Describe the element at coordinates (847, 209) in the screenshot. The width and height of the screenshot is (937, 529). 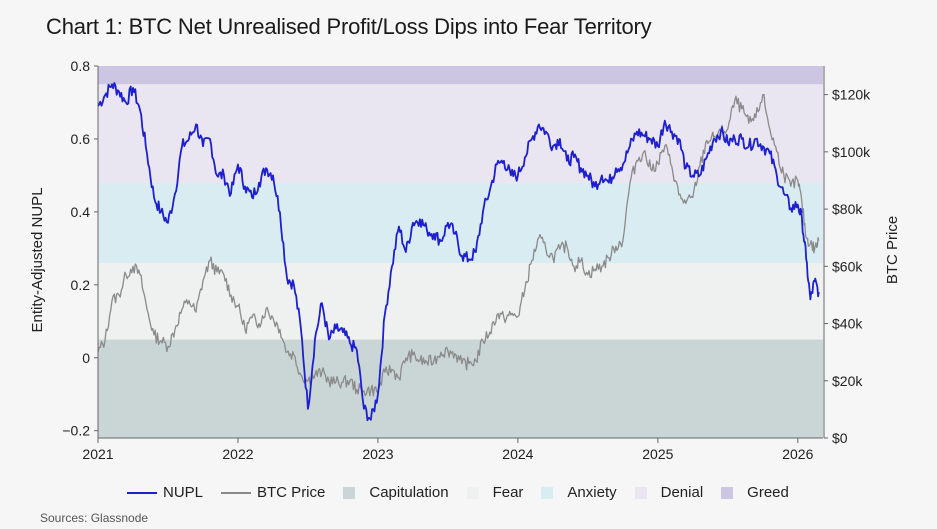
I see `y2-tick-label: $80k` at that location.